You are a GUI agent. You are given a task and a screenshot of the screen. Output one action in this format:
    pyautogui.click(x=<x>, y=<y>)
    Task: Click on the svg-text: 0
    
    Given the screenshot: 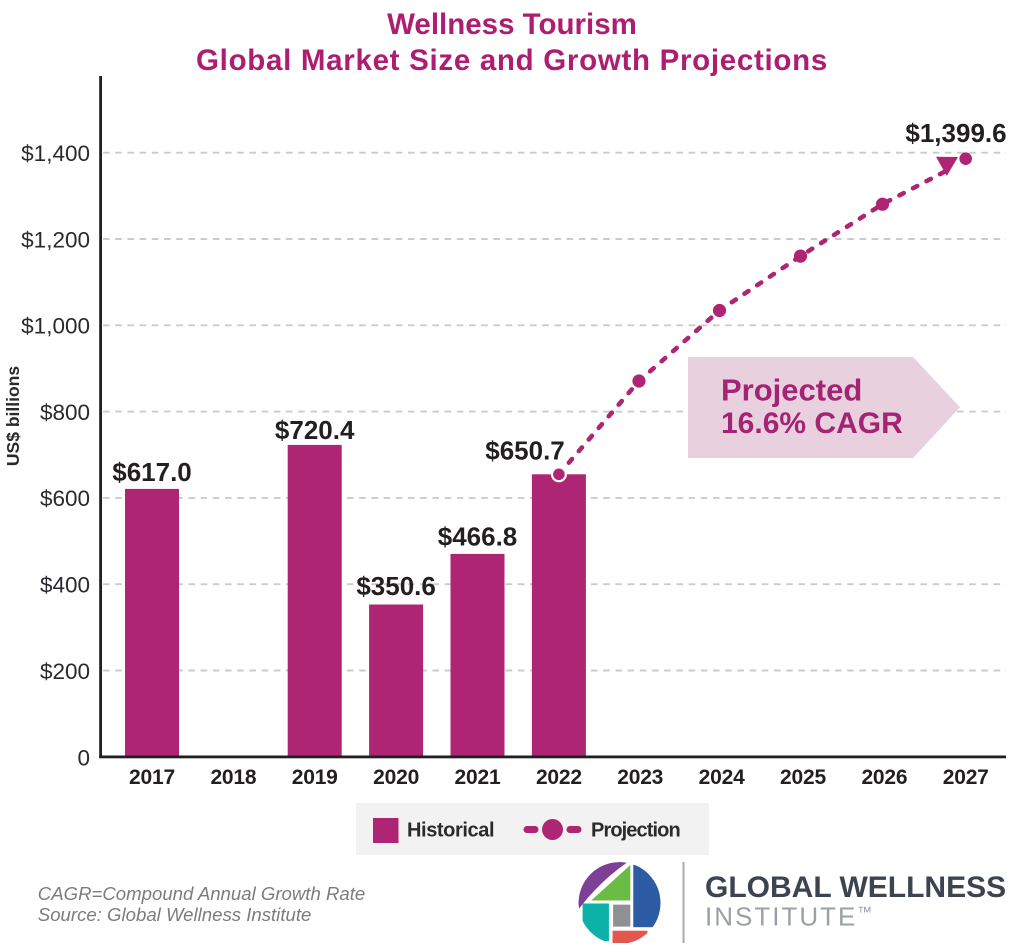 What is the action you would take?
    pyautogui.click(x=83, y=758)
    